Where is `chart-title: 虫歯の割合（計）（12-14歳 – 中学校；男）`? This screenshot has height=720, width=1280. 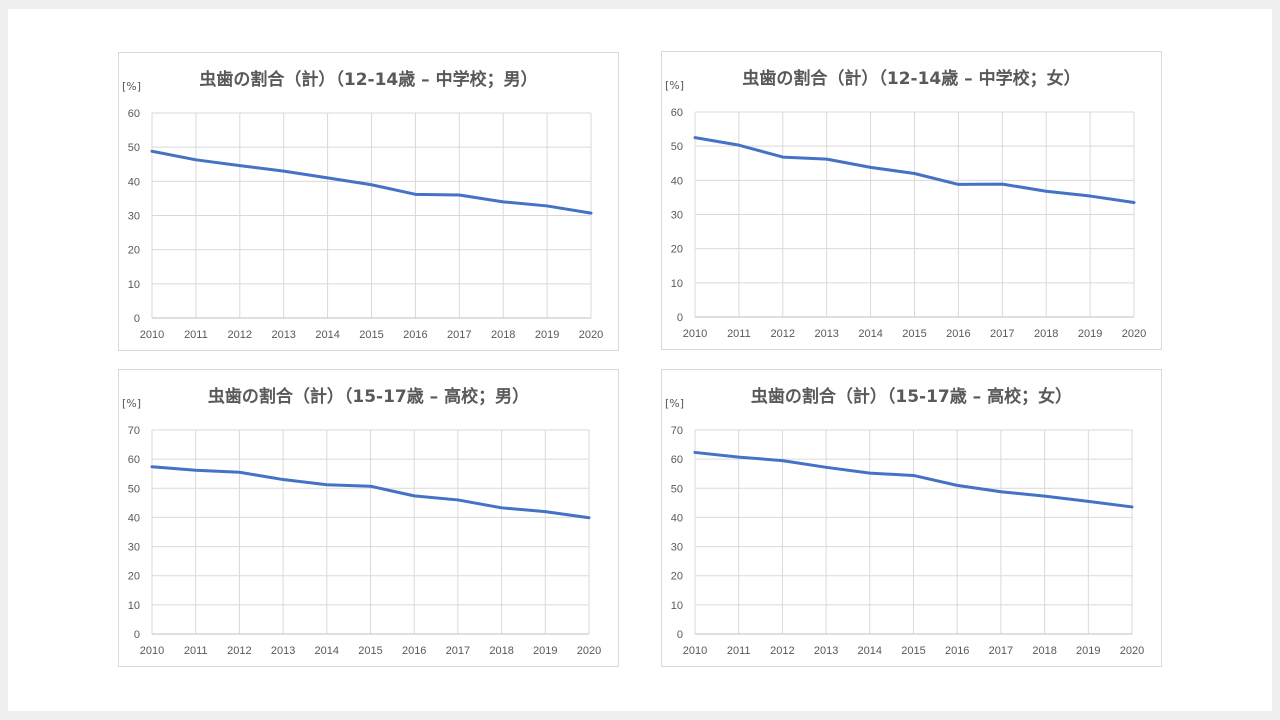 chart-title: 虫歯の割合（計）（12-14歳 – 中学校；男） is located at coordinates (368, 80).